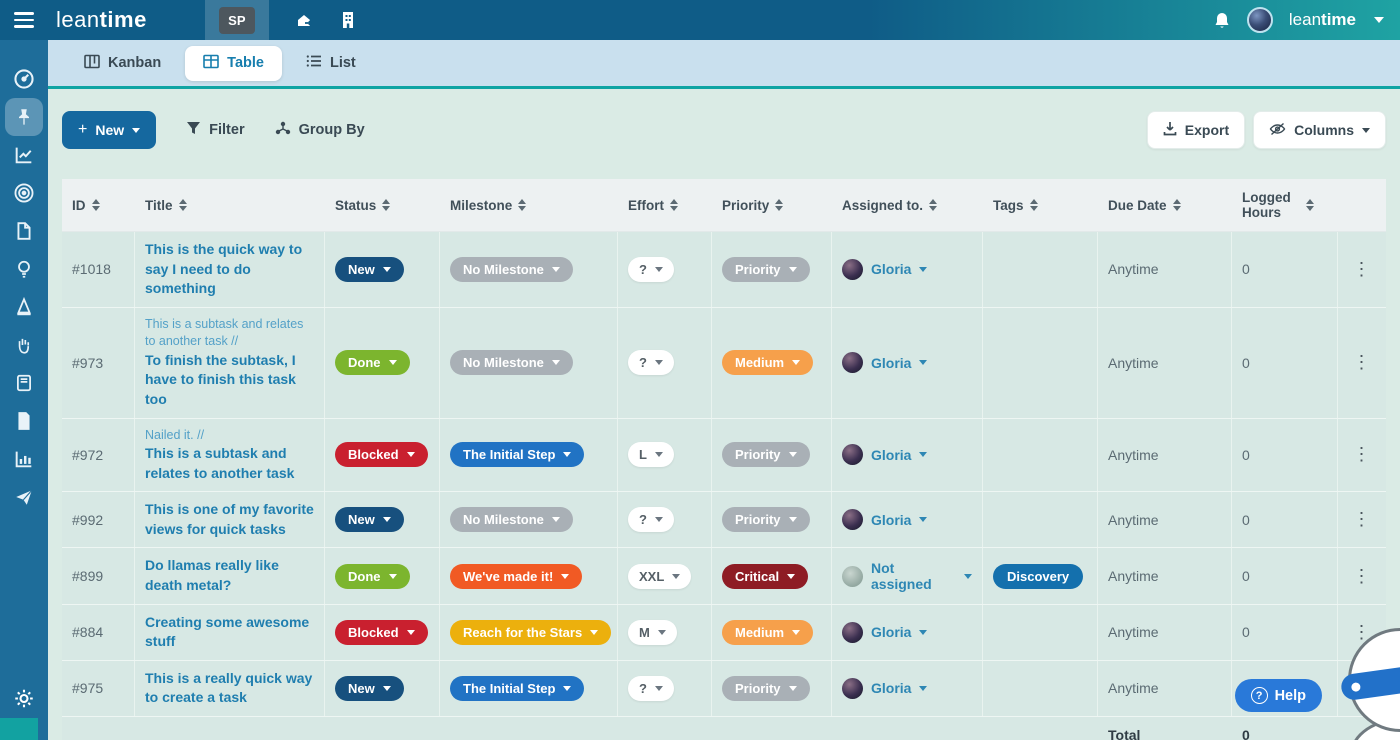  Describe the element at coordinates (1319, 130) in the screenshot. I see `columns-button: Columns` at that location.